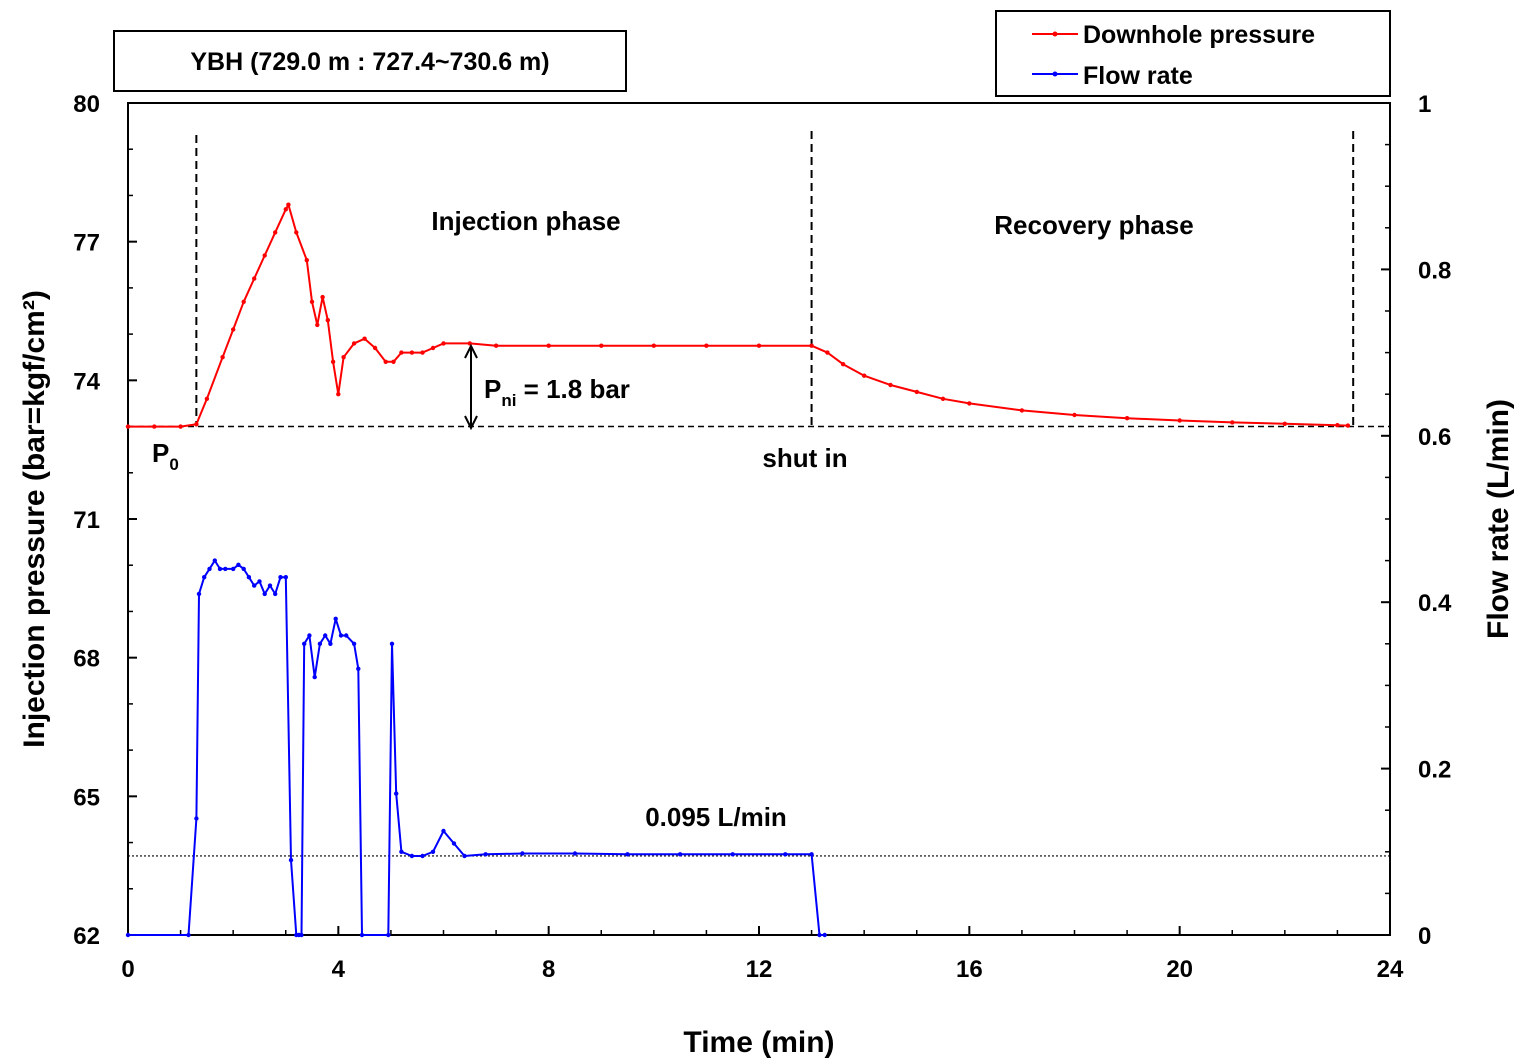 Image resolution: width=1525 pixels, height=1064 pixels. I want to click on x-tick-label: 12, so click(759, 969).